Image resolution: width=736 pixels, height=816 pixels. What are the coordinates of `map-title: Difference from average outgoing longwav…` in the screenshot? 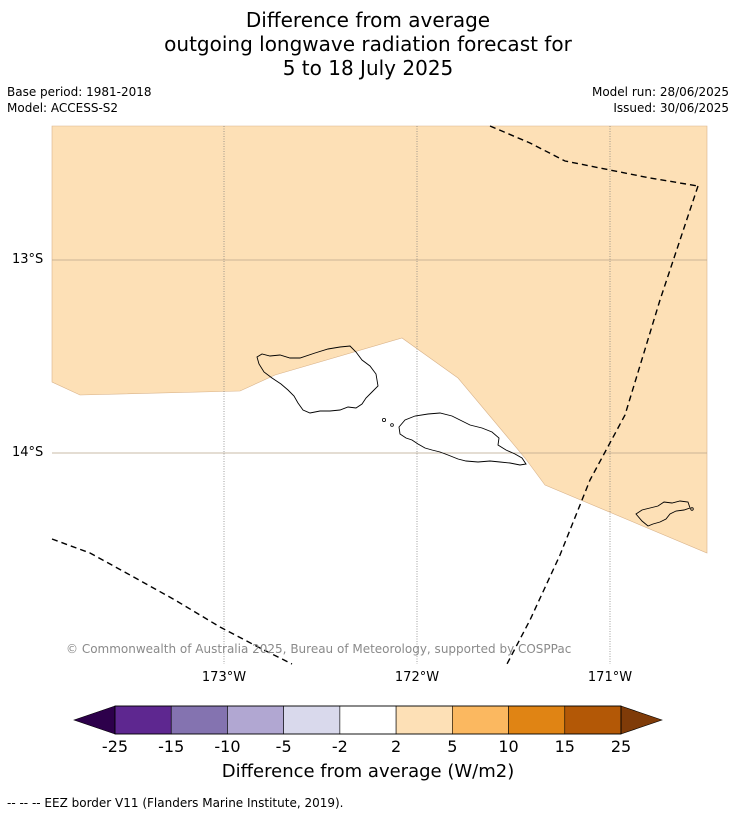 It's located at (368, 44).